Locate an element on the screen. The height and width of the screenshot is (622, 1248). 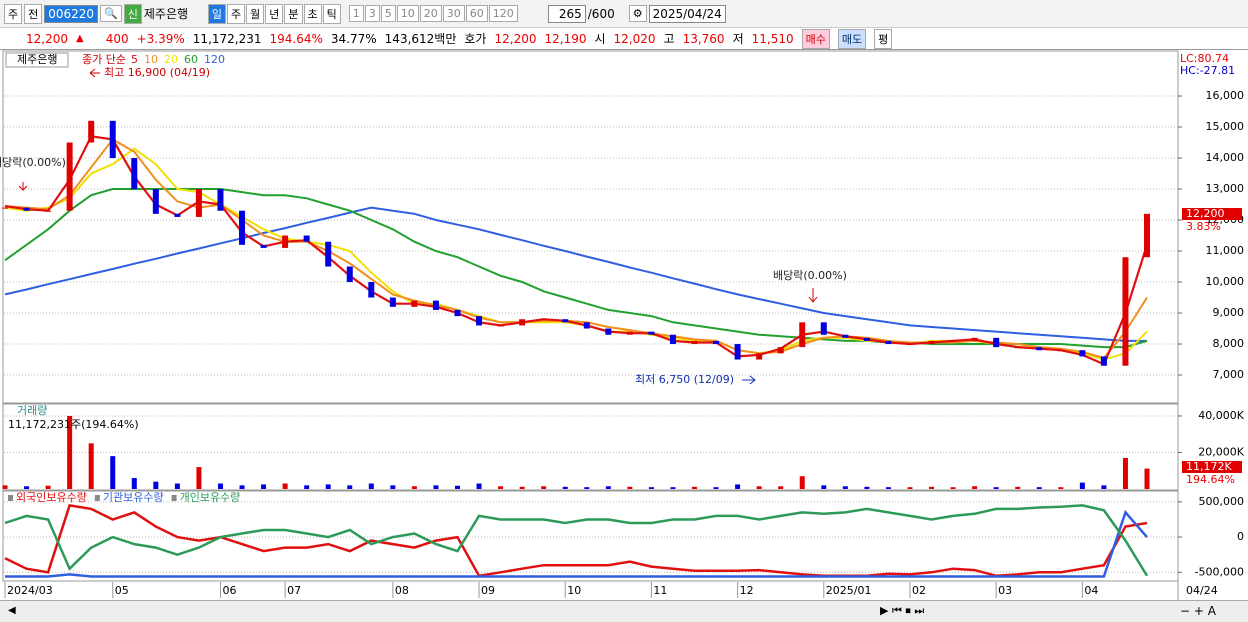
x-tick-label: 09 is located at coordinates (488, 590).